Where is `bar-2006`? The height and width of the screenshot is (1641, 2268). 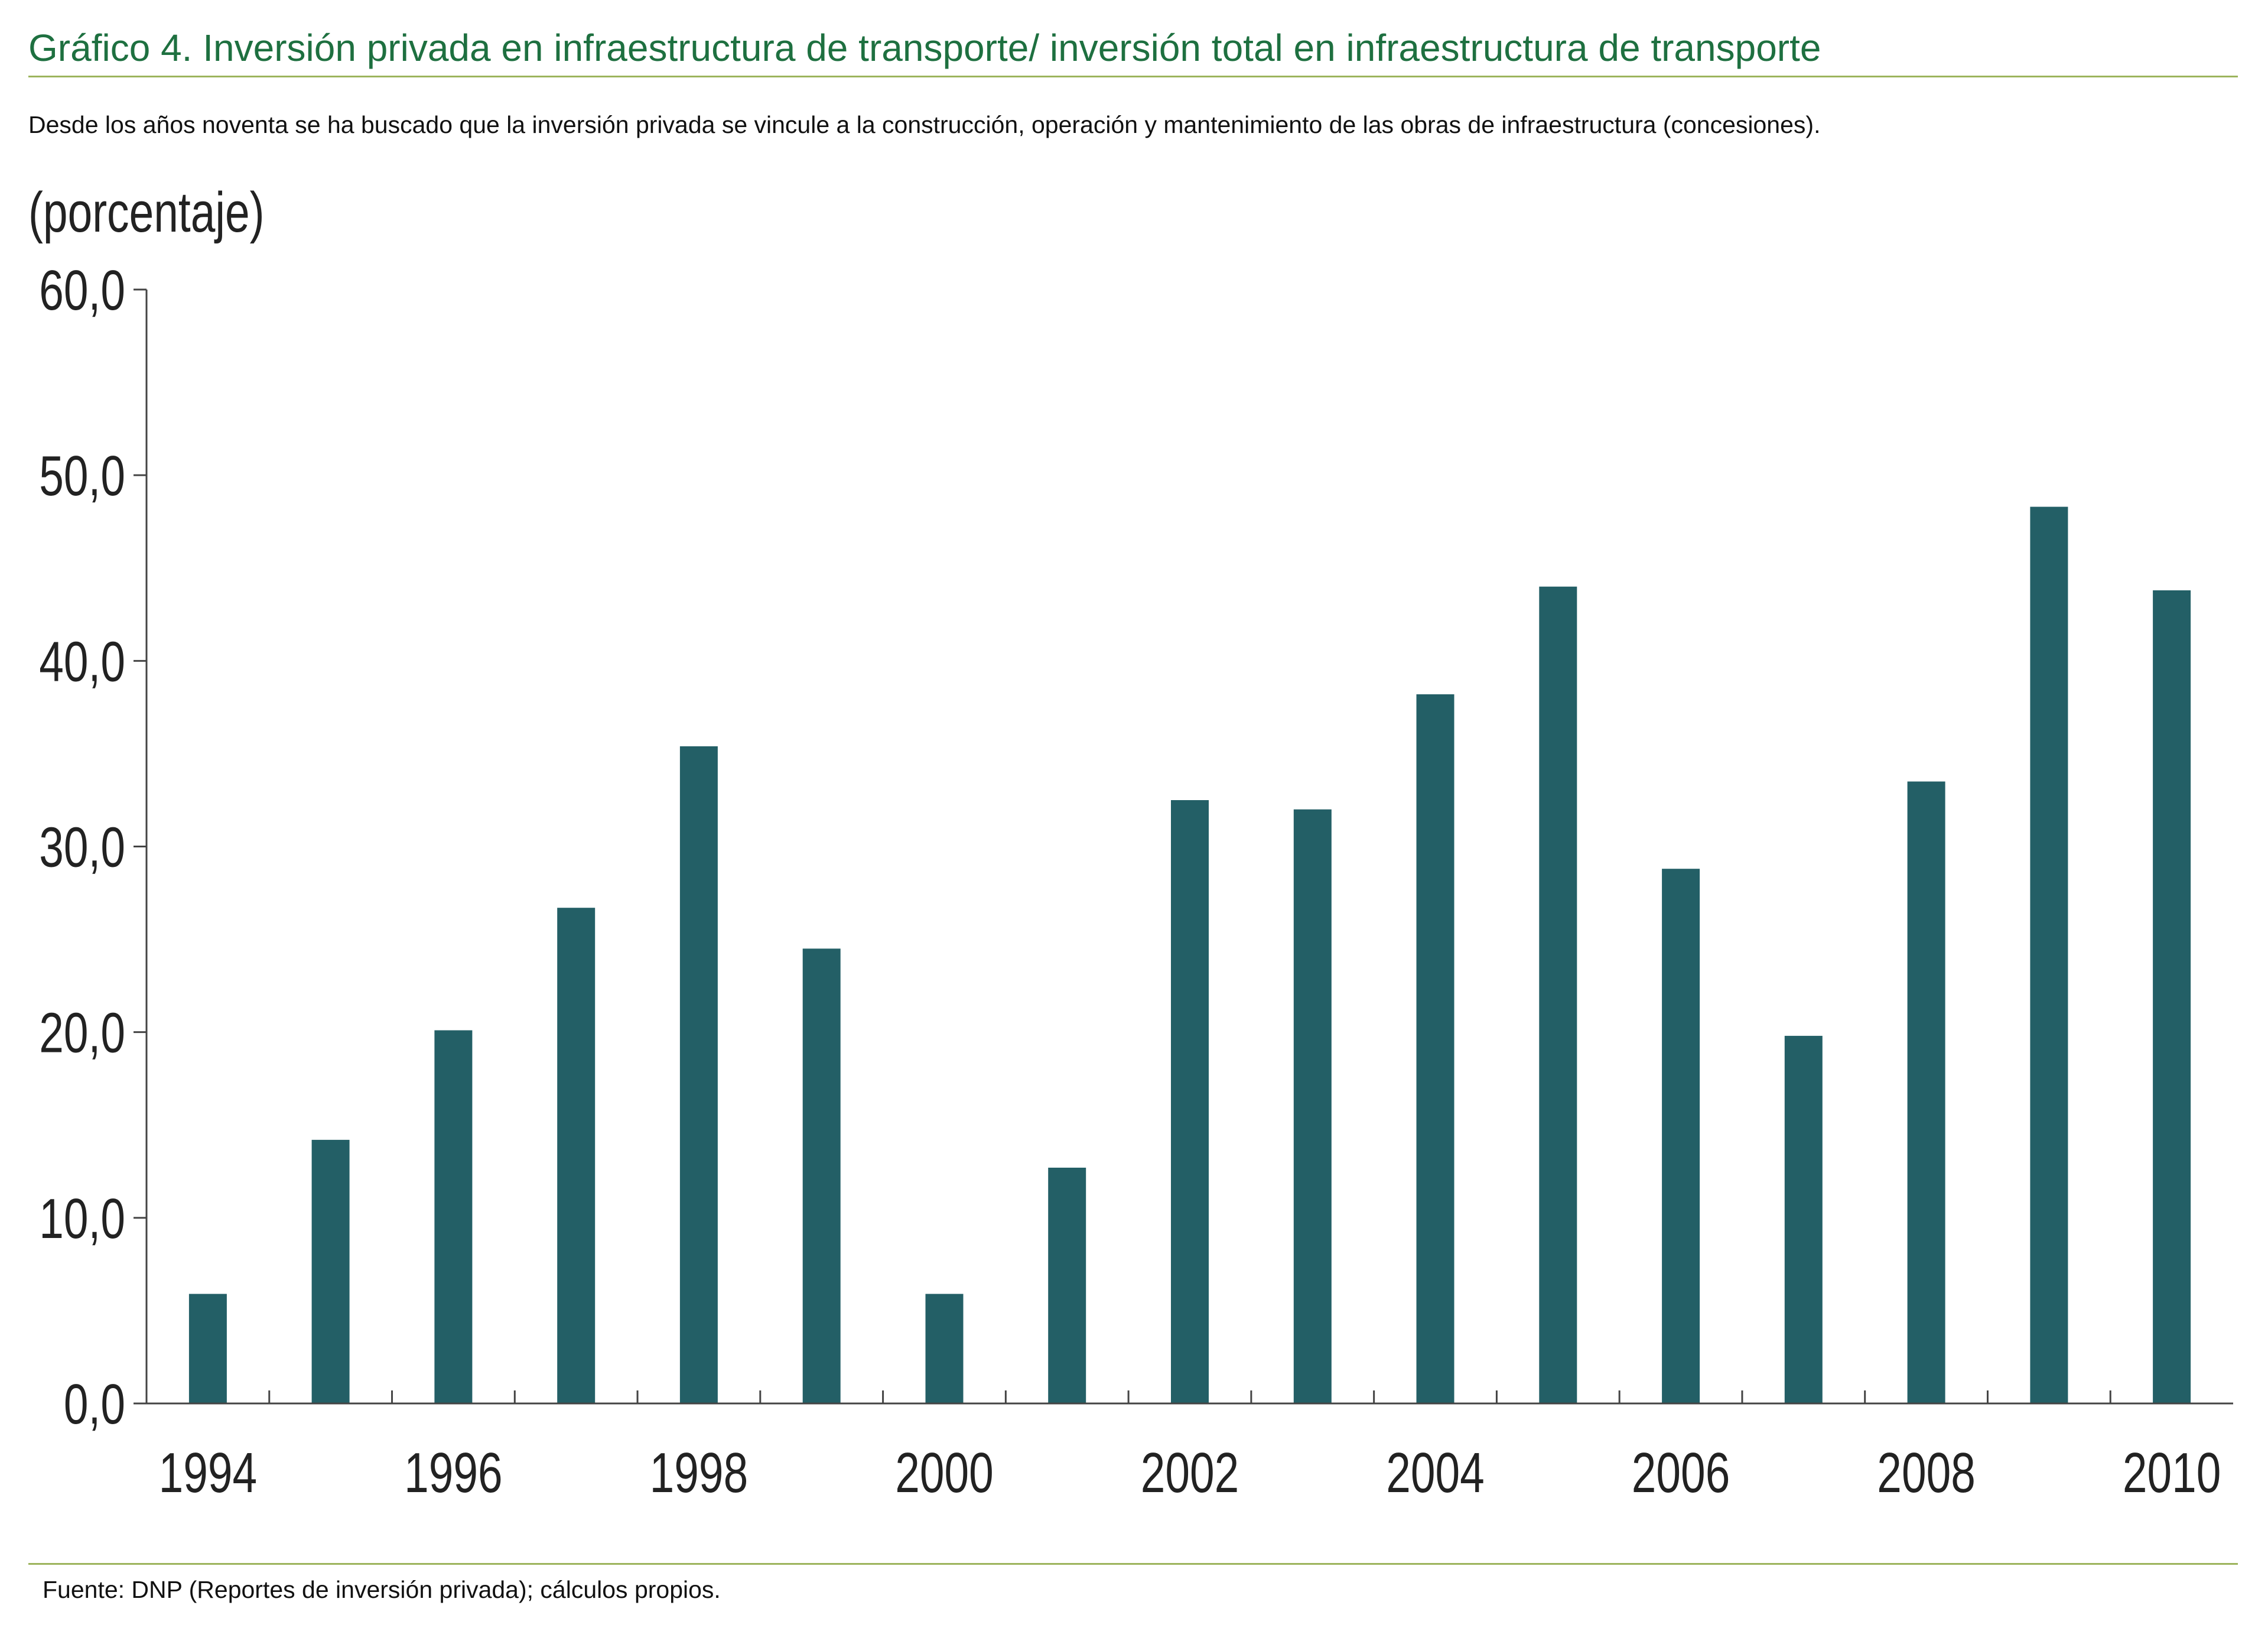
bar-2006 is located at coordinates (1681, 1136).